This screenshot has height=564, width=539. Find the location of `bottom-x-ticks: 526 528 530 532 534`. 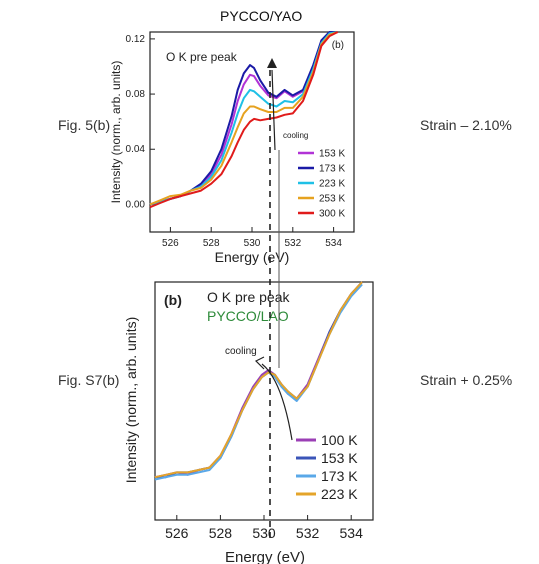

bottom-x-ticks: 526 528 530 532 534 is located at coordinates (264, 528).